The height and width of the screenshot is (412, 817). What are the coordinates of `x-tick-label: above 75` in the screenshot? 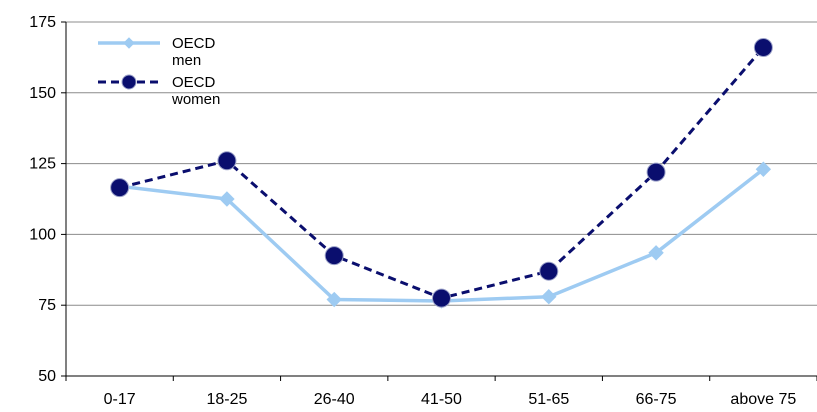 It's located at (763, 399).